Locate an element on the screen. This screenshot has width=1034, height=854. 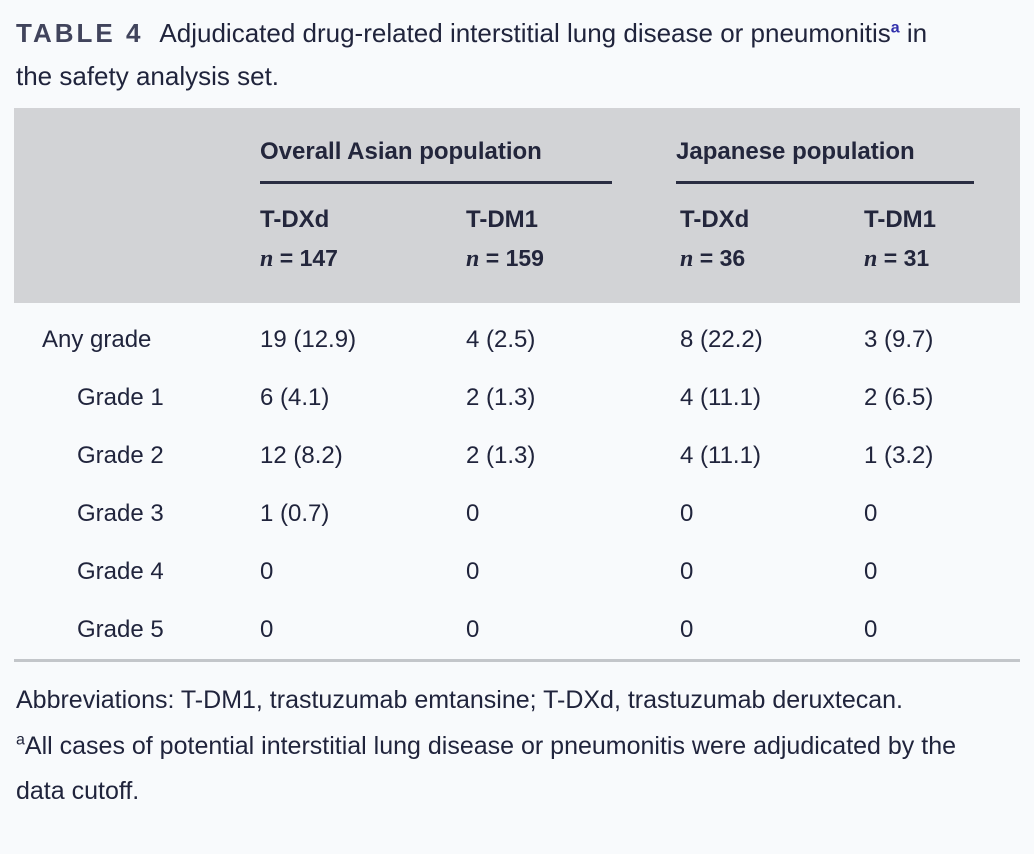
column-header-row: T-DXd T-DM1 T-DXd T-DM1 is located at coordinates (517, 220).